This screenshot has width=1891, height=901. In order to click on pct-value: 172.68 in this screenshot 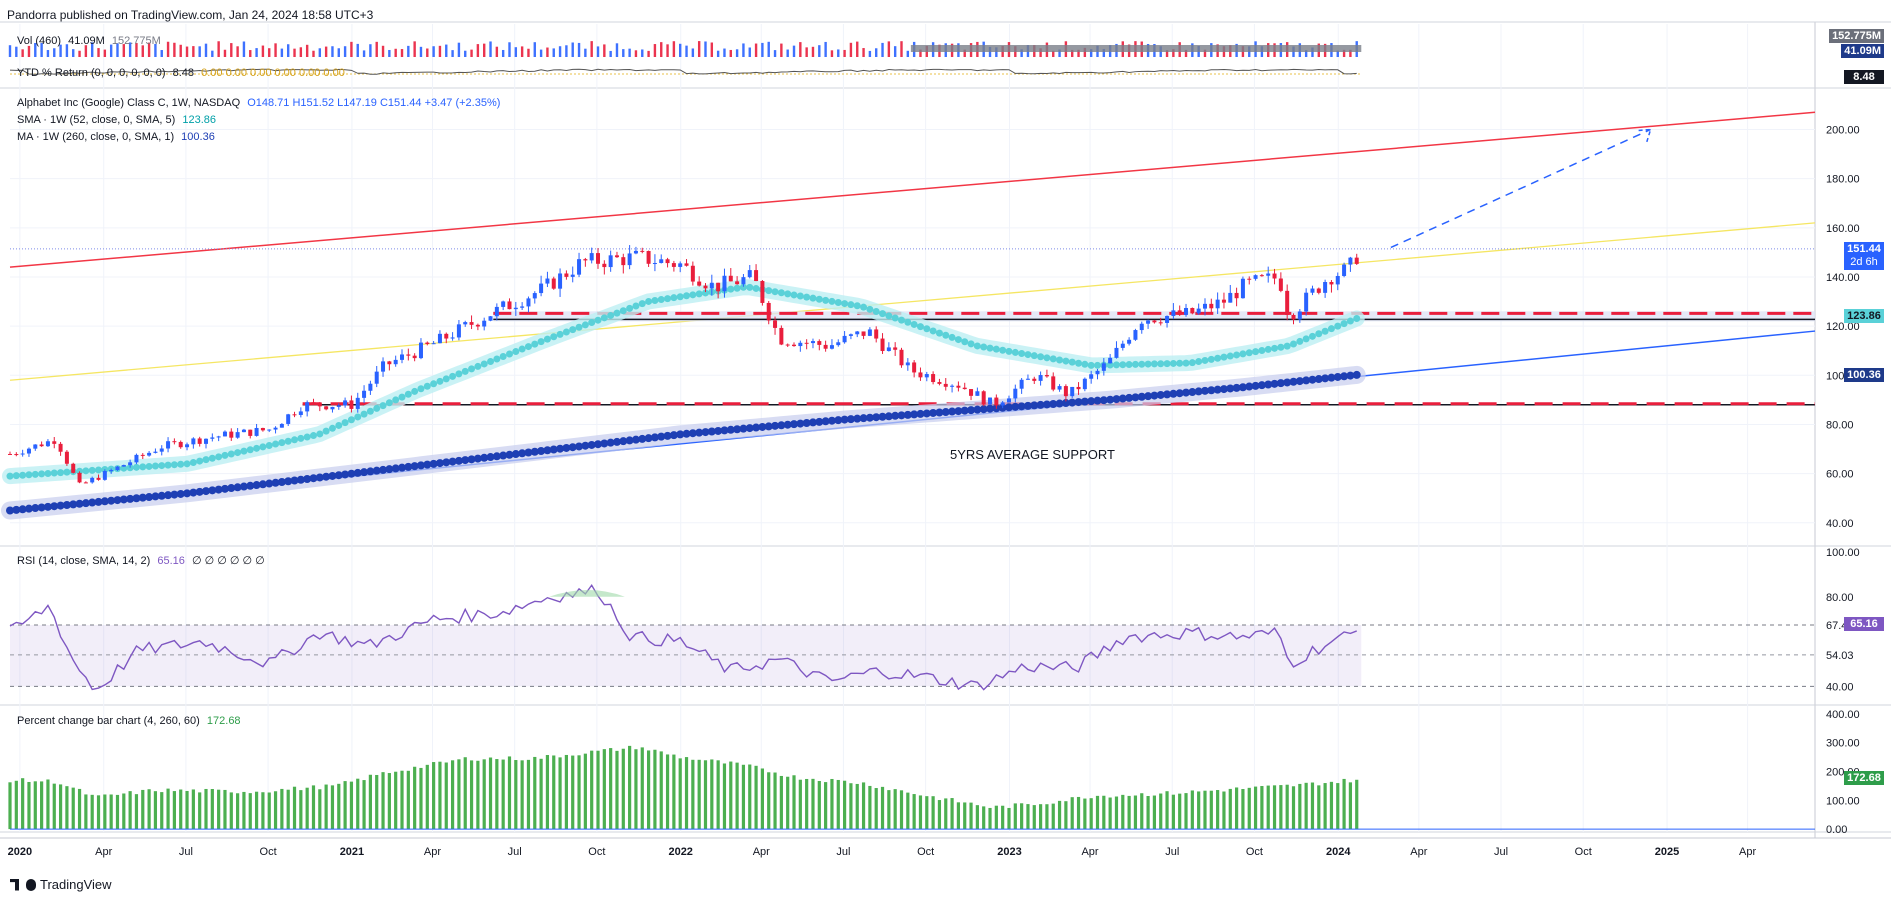, I will do `click(223, 721)`.